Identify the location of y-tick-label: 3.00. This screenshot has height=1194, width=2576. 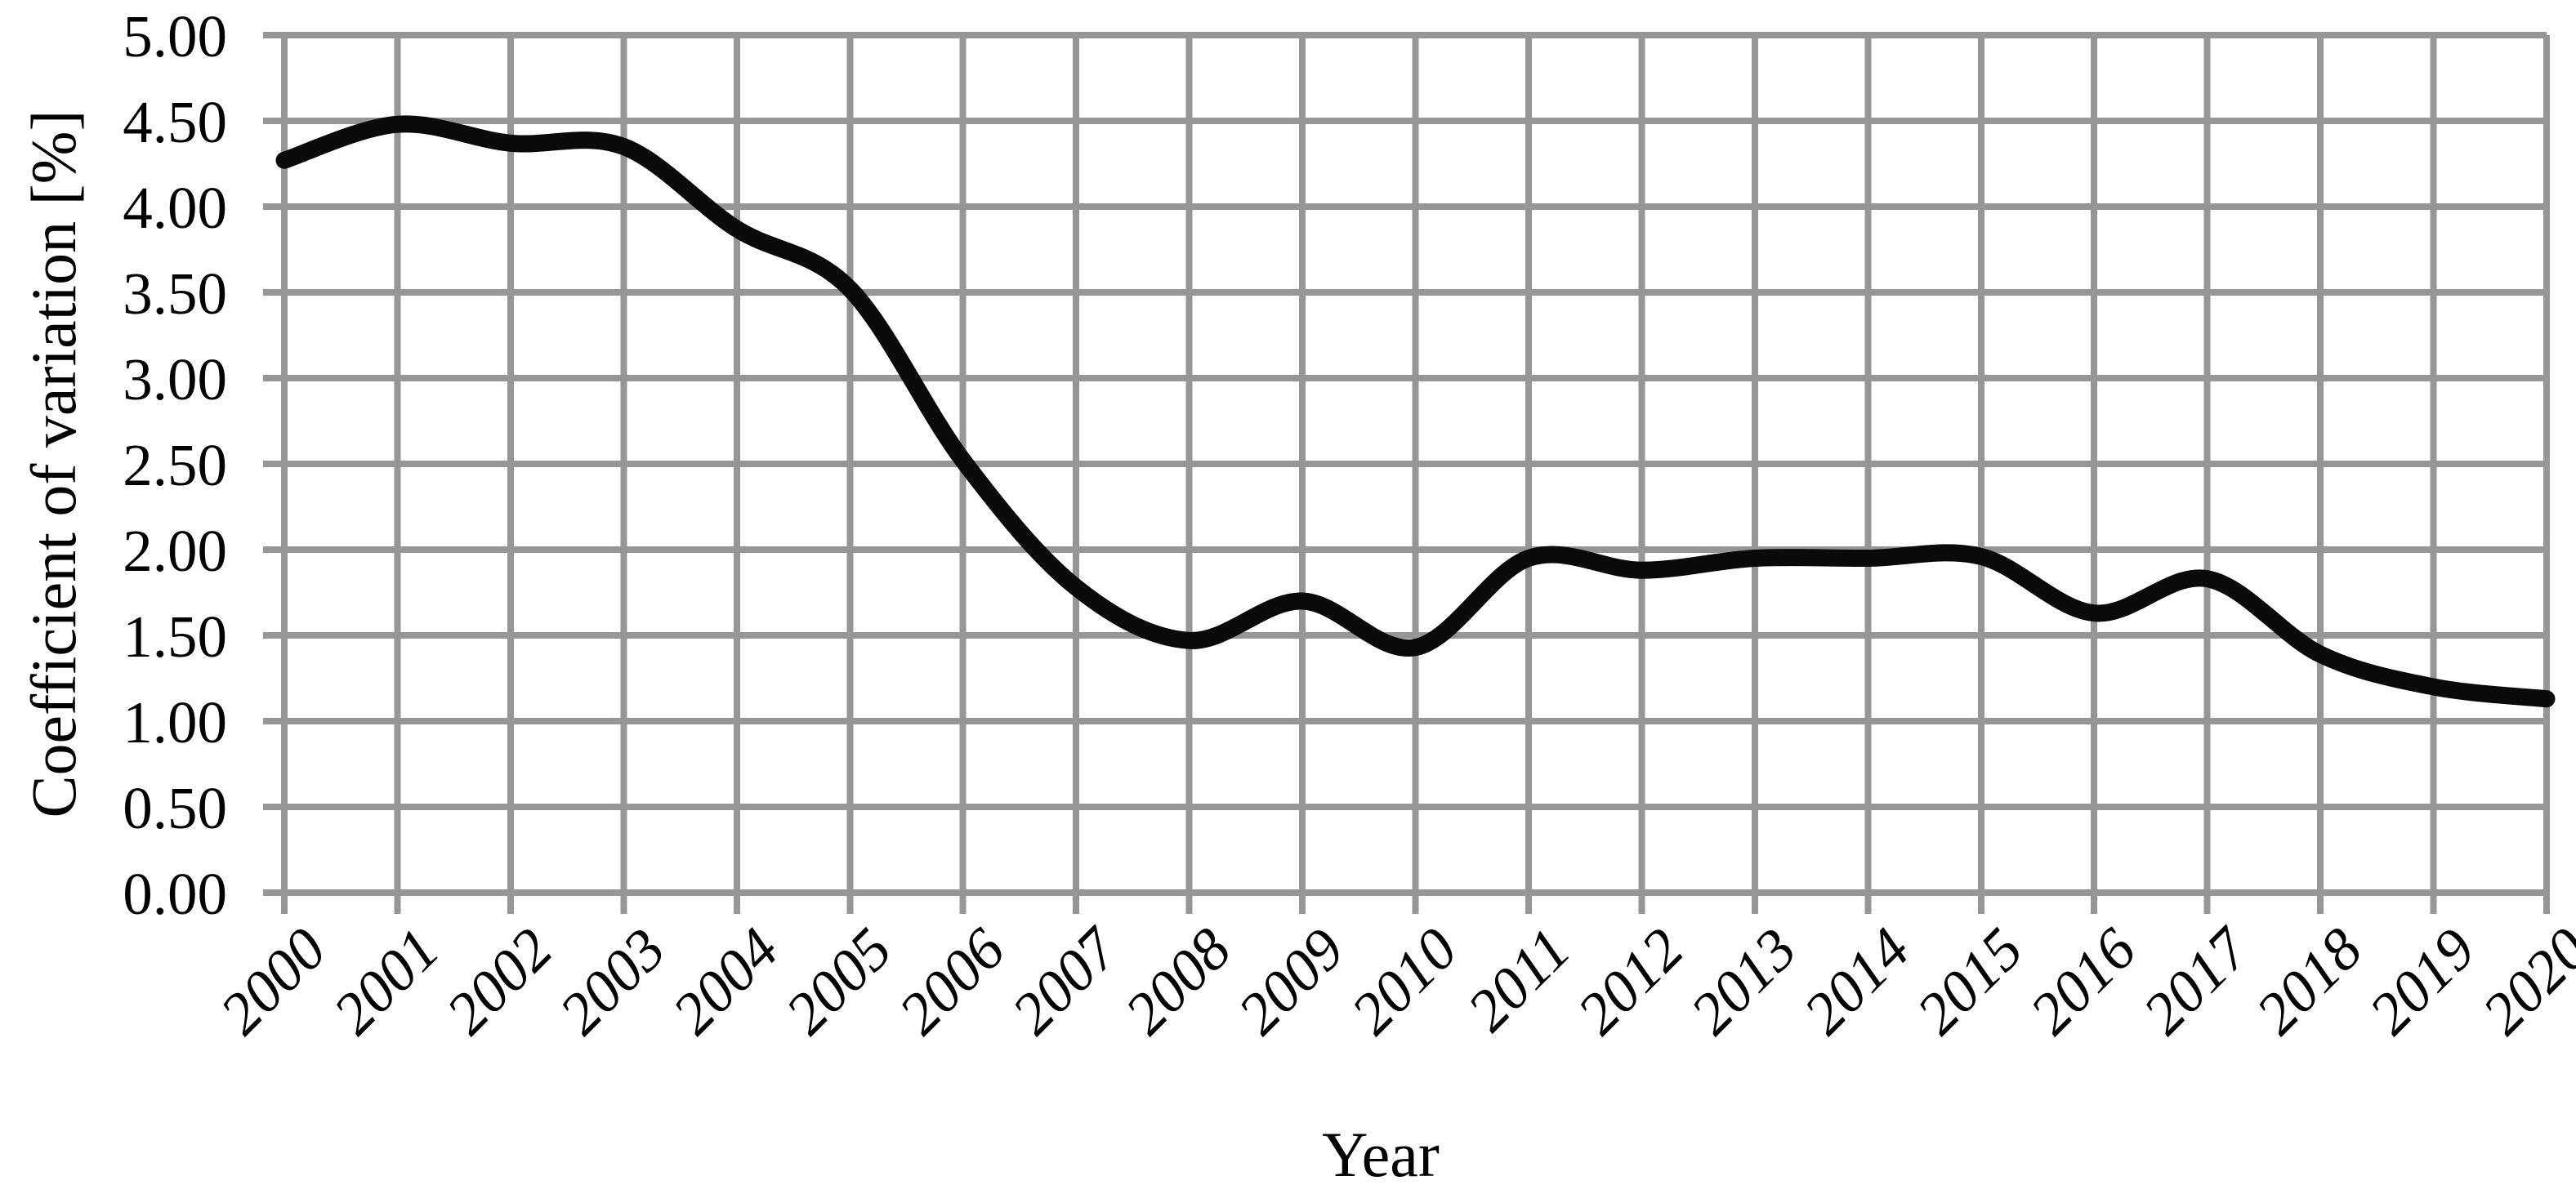
(175, 379).